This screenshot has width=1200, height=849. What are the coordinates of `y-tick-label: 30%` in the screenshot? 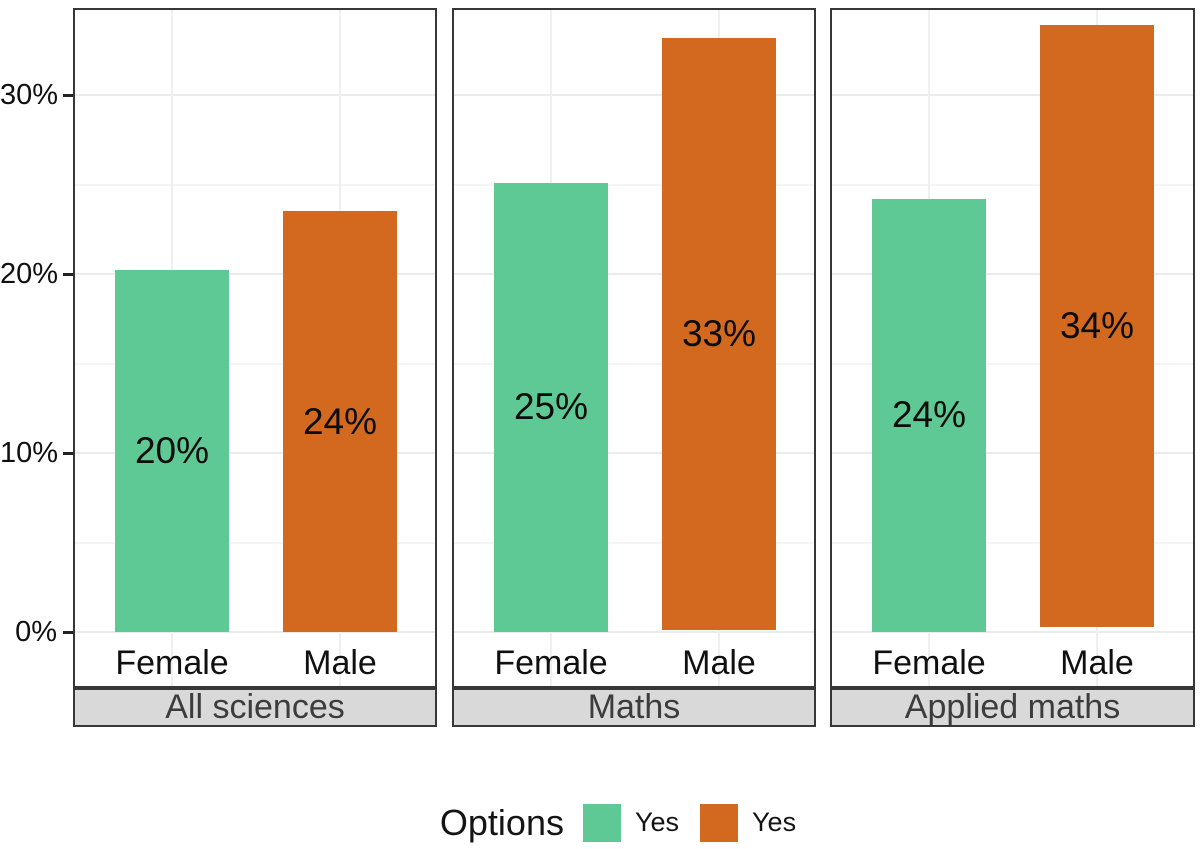 It's located at (29, 95).